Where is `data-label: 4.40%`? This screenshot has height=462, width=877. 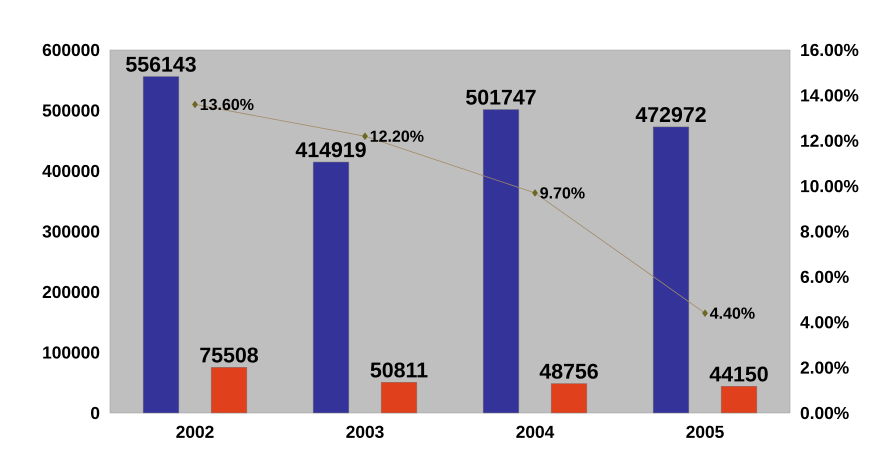 data-label: 4.40% is located at coordinates (732, 313).